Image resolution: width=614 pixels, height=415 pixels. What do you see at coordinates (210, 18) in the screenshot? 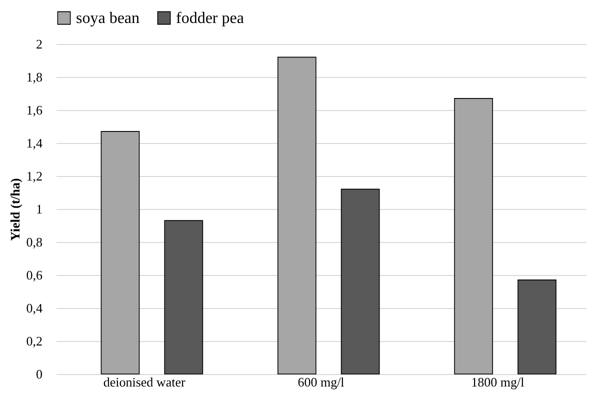
I see `legend-label: fodder pea` at bounding box center [210, 18].